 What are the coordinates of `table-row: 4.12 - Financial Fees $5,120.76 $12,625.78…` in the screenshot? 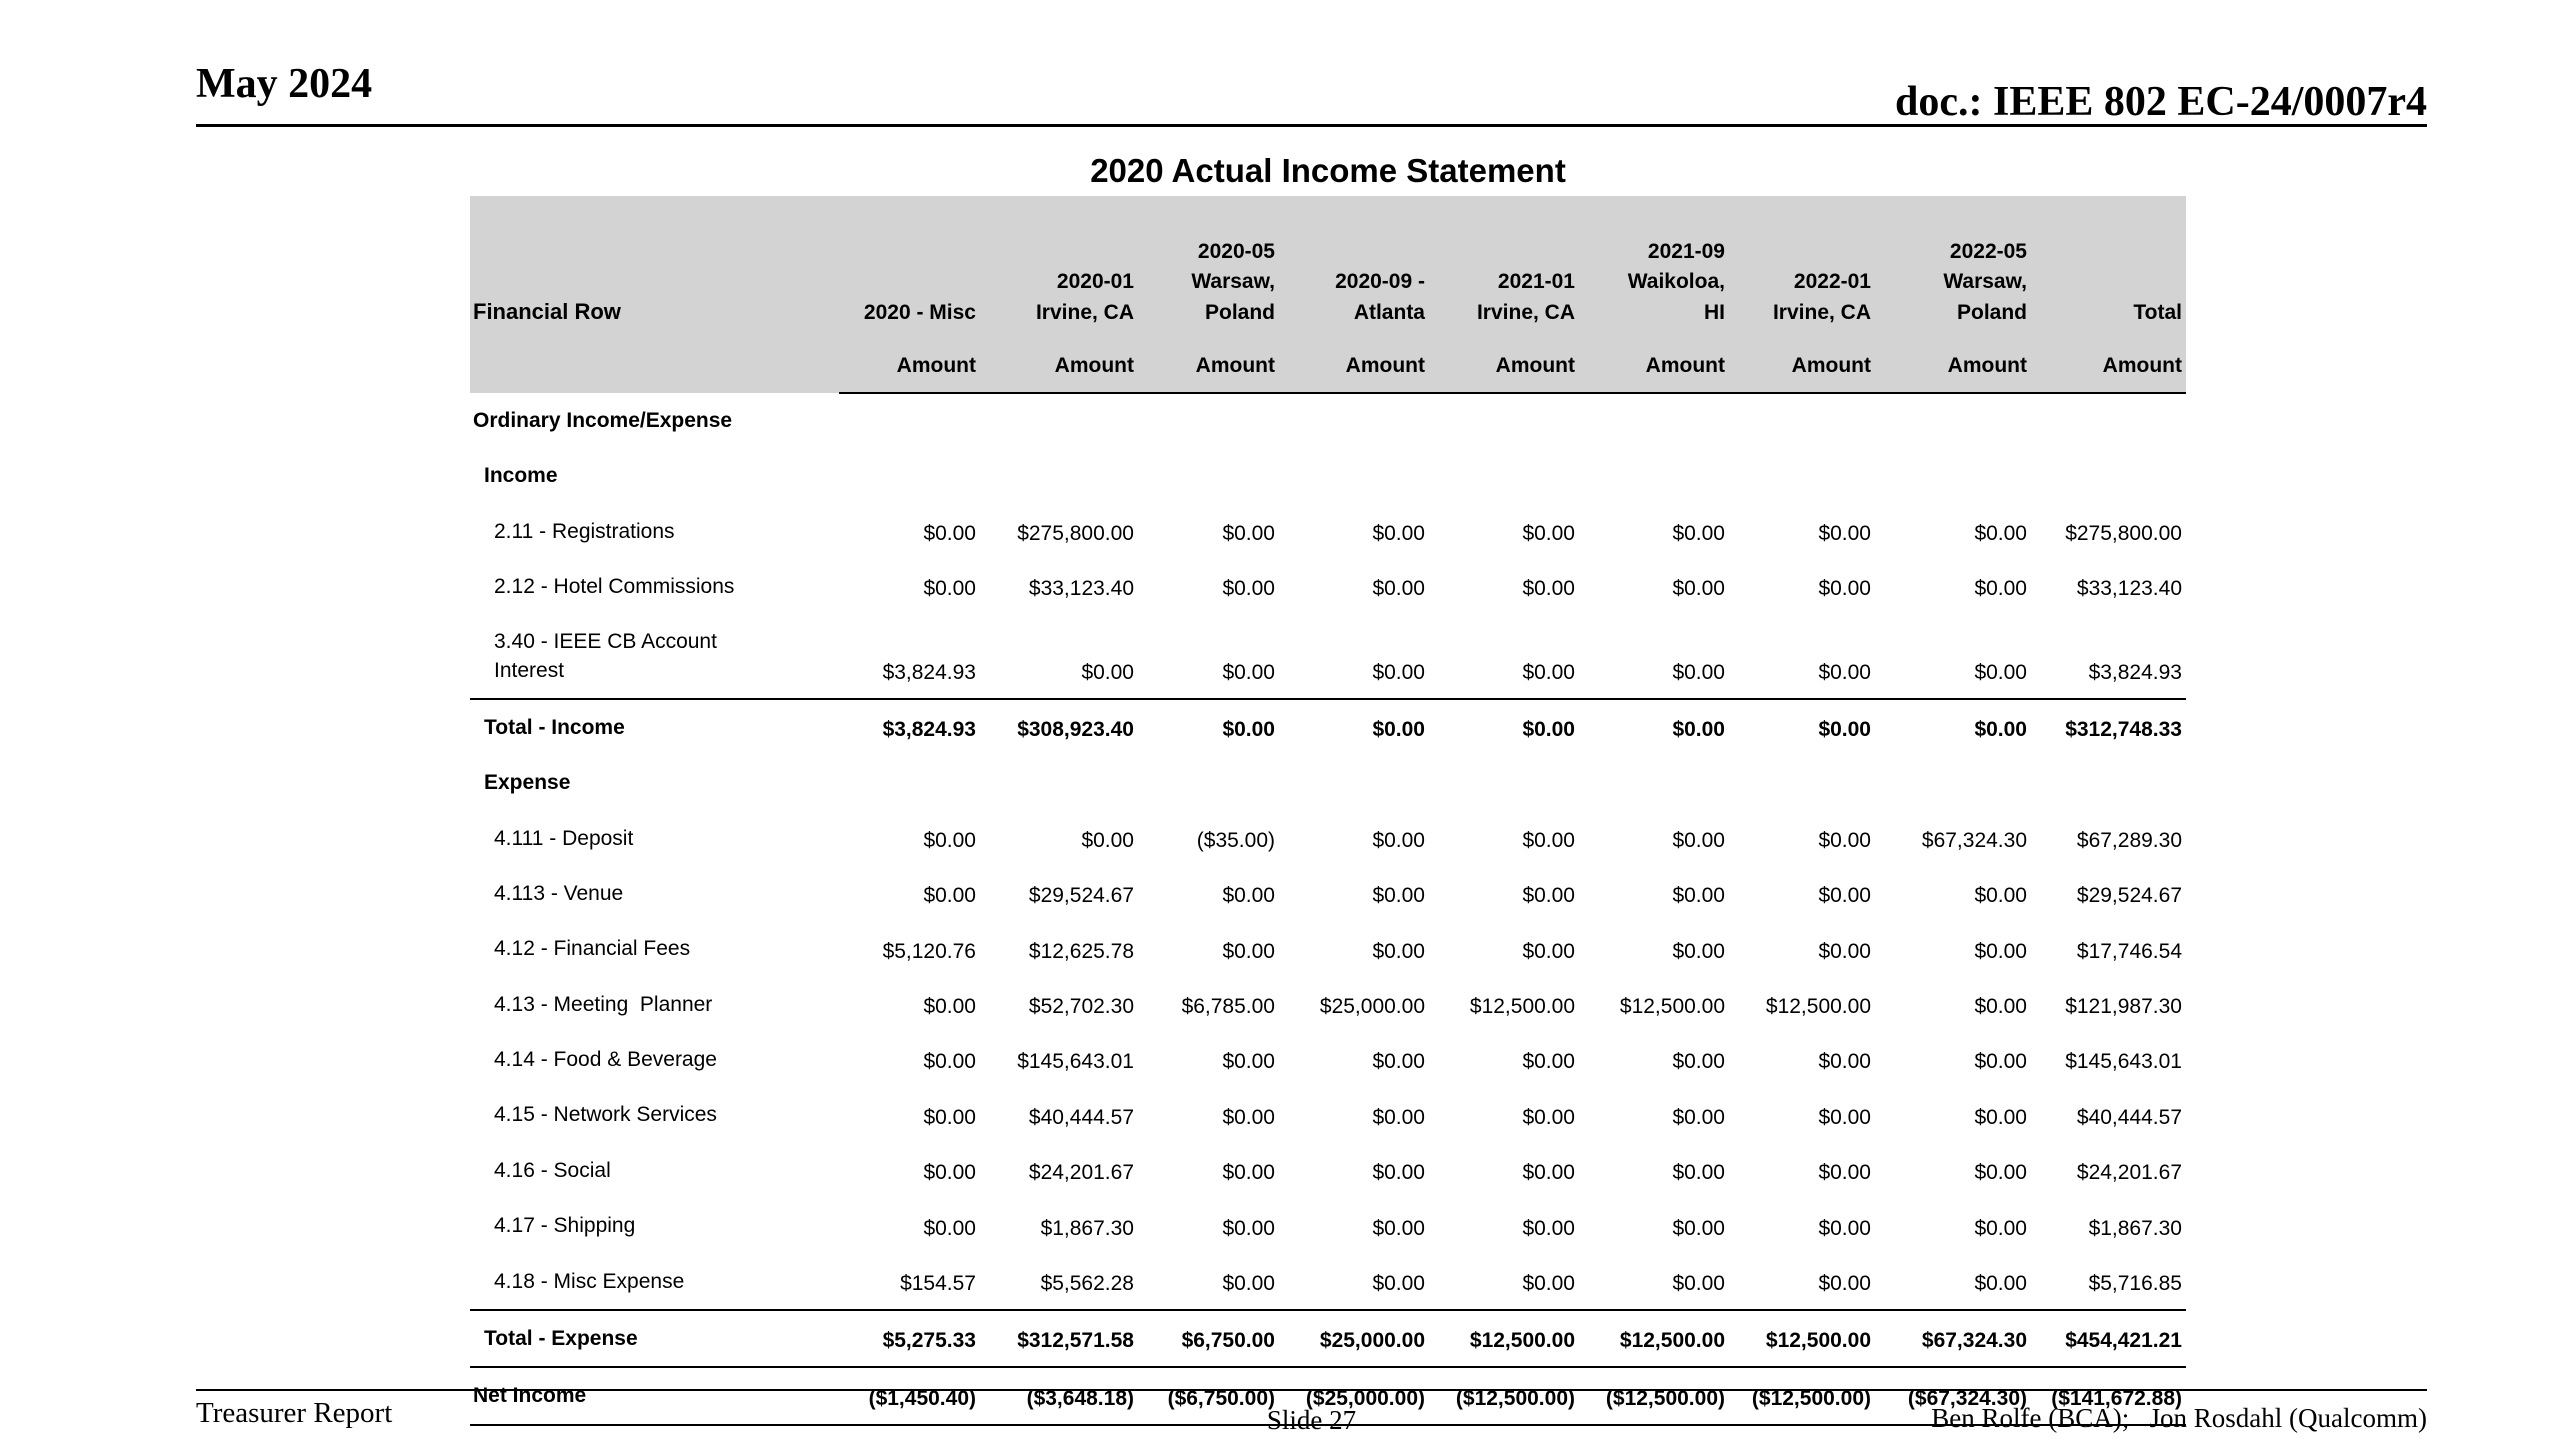 It's located at (1328, 948).